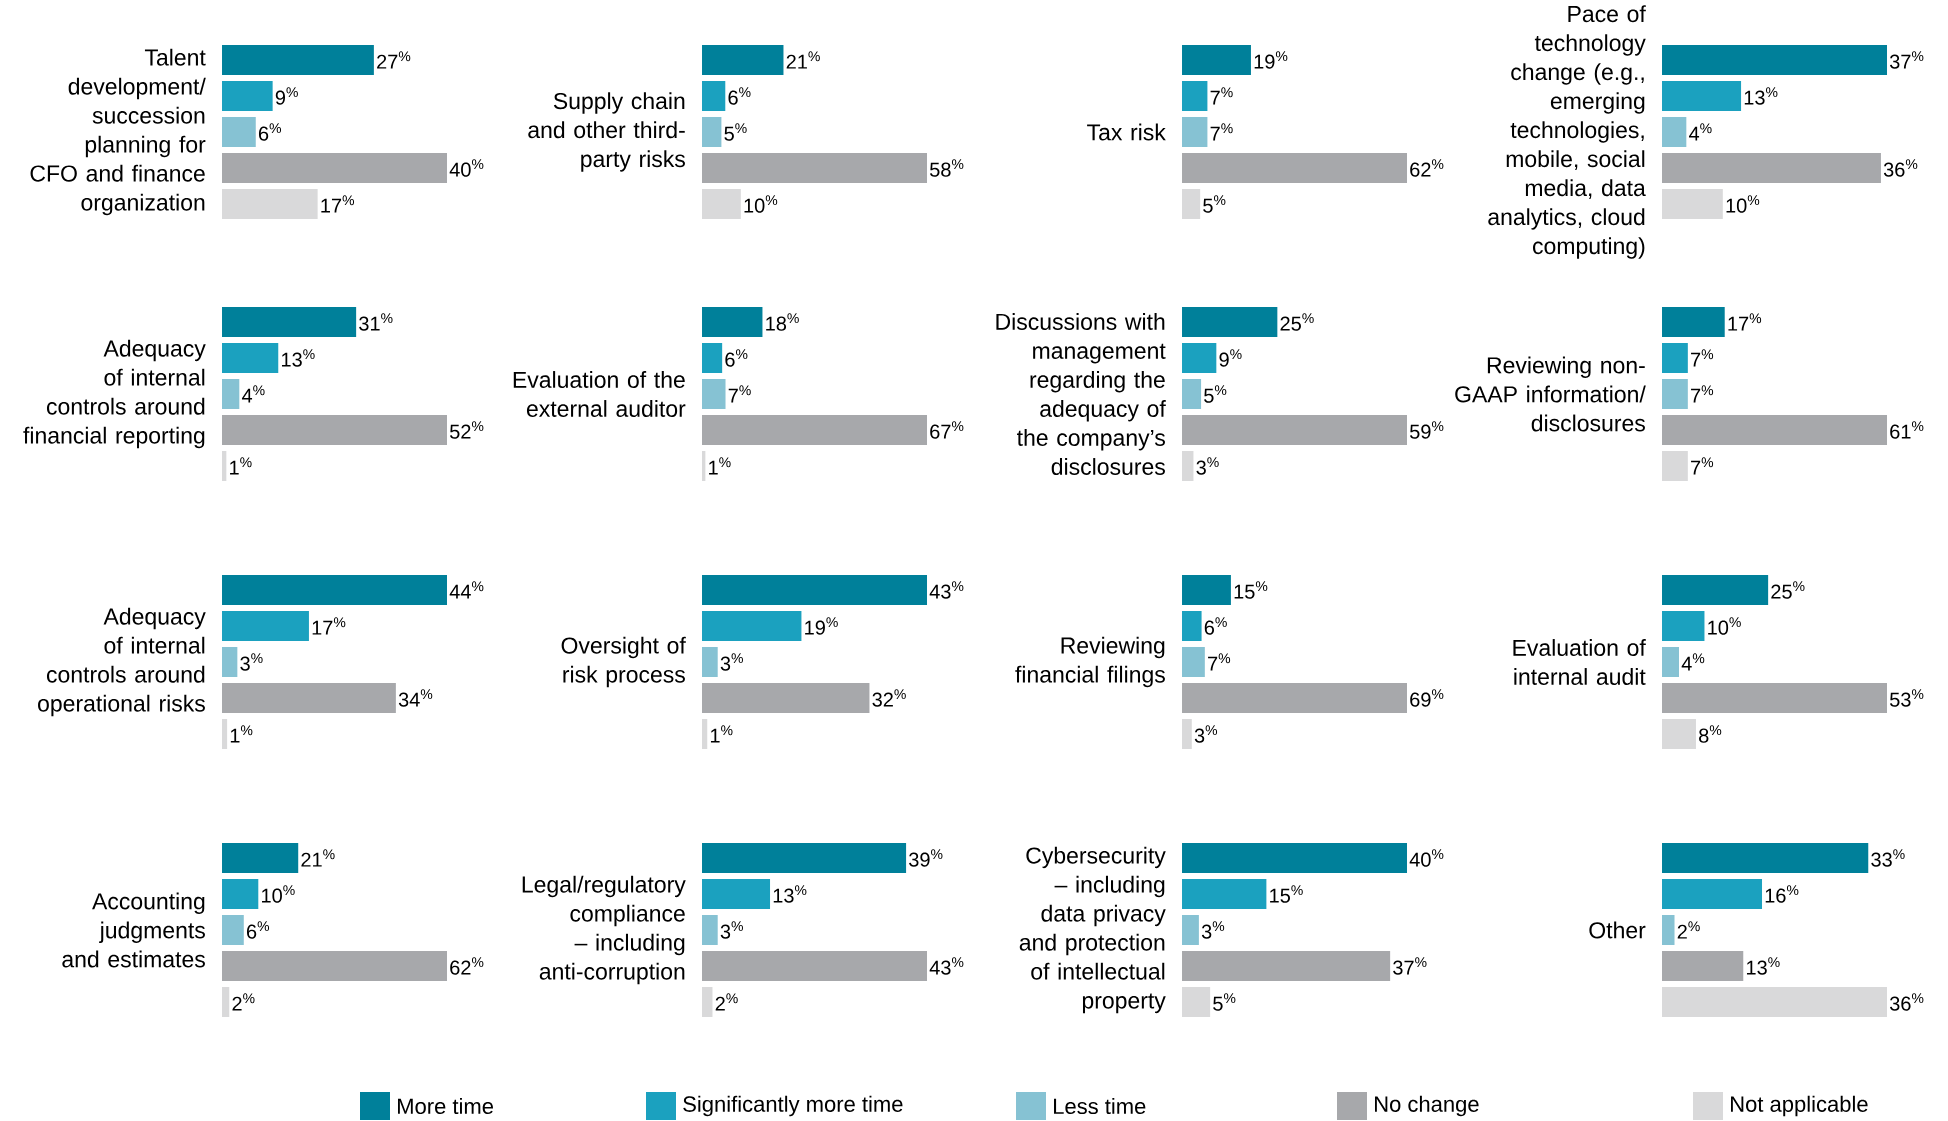  Describe the element at coordinates (1617, 930) in the screenshot. I see `text: Other` at that location.